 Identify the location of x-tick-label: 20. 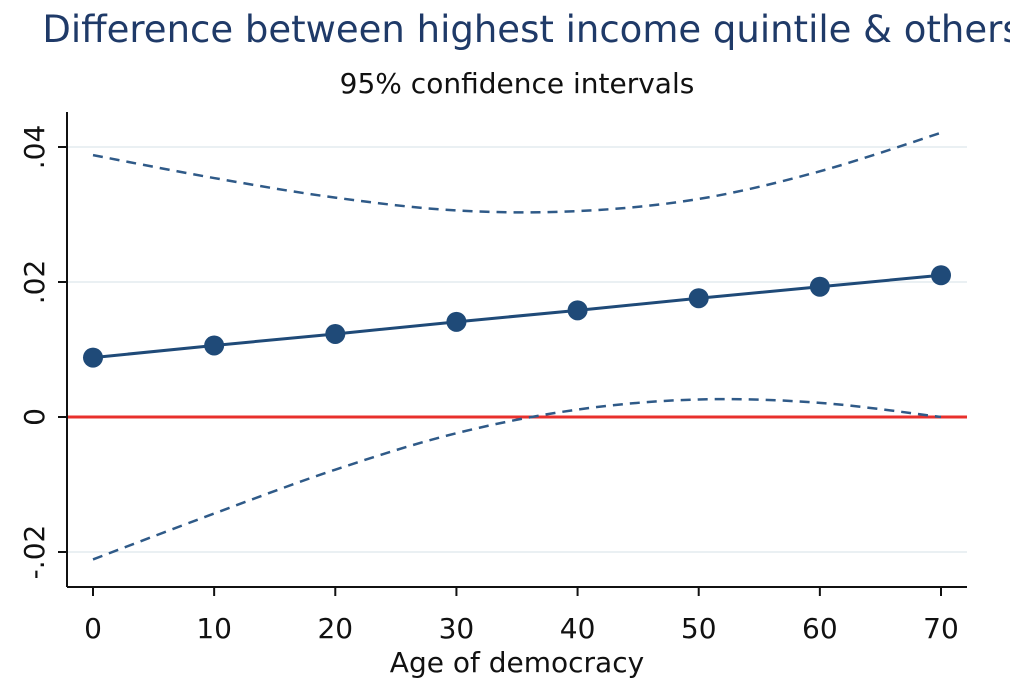
(335, 628).